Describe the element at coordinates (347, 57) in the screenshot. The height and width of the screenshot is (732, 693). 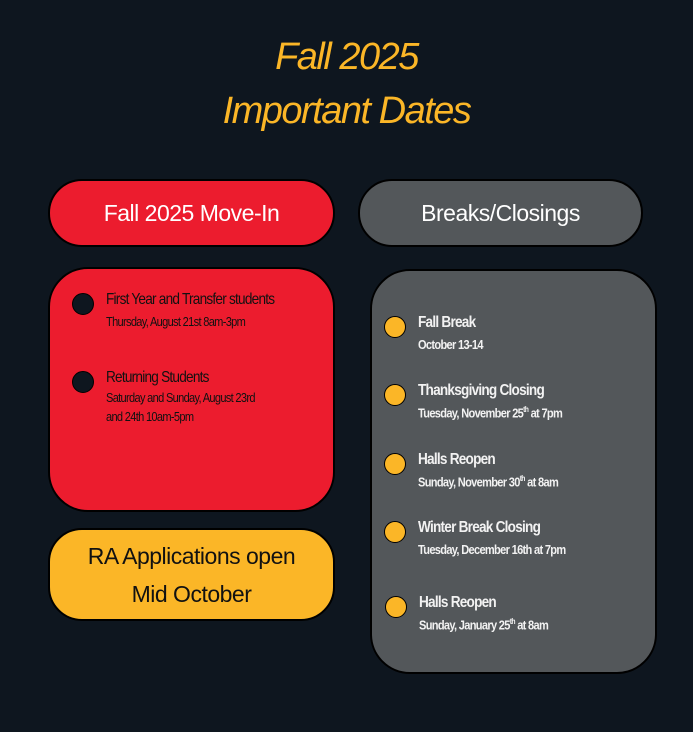
I see `title-line-1: Fall 2025` at that location.